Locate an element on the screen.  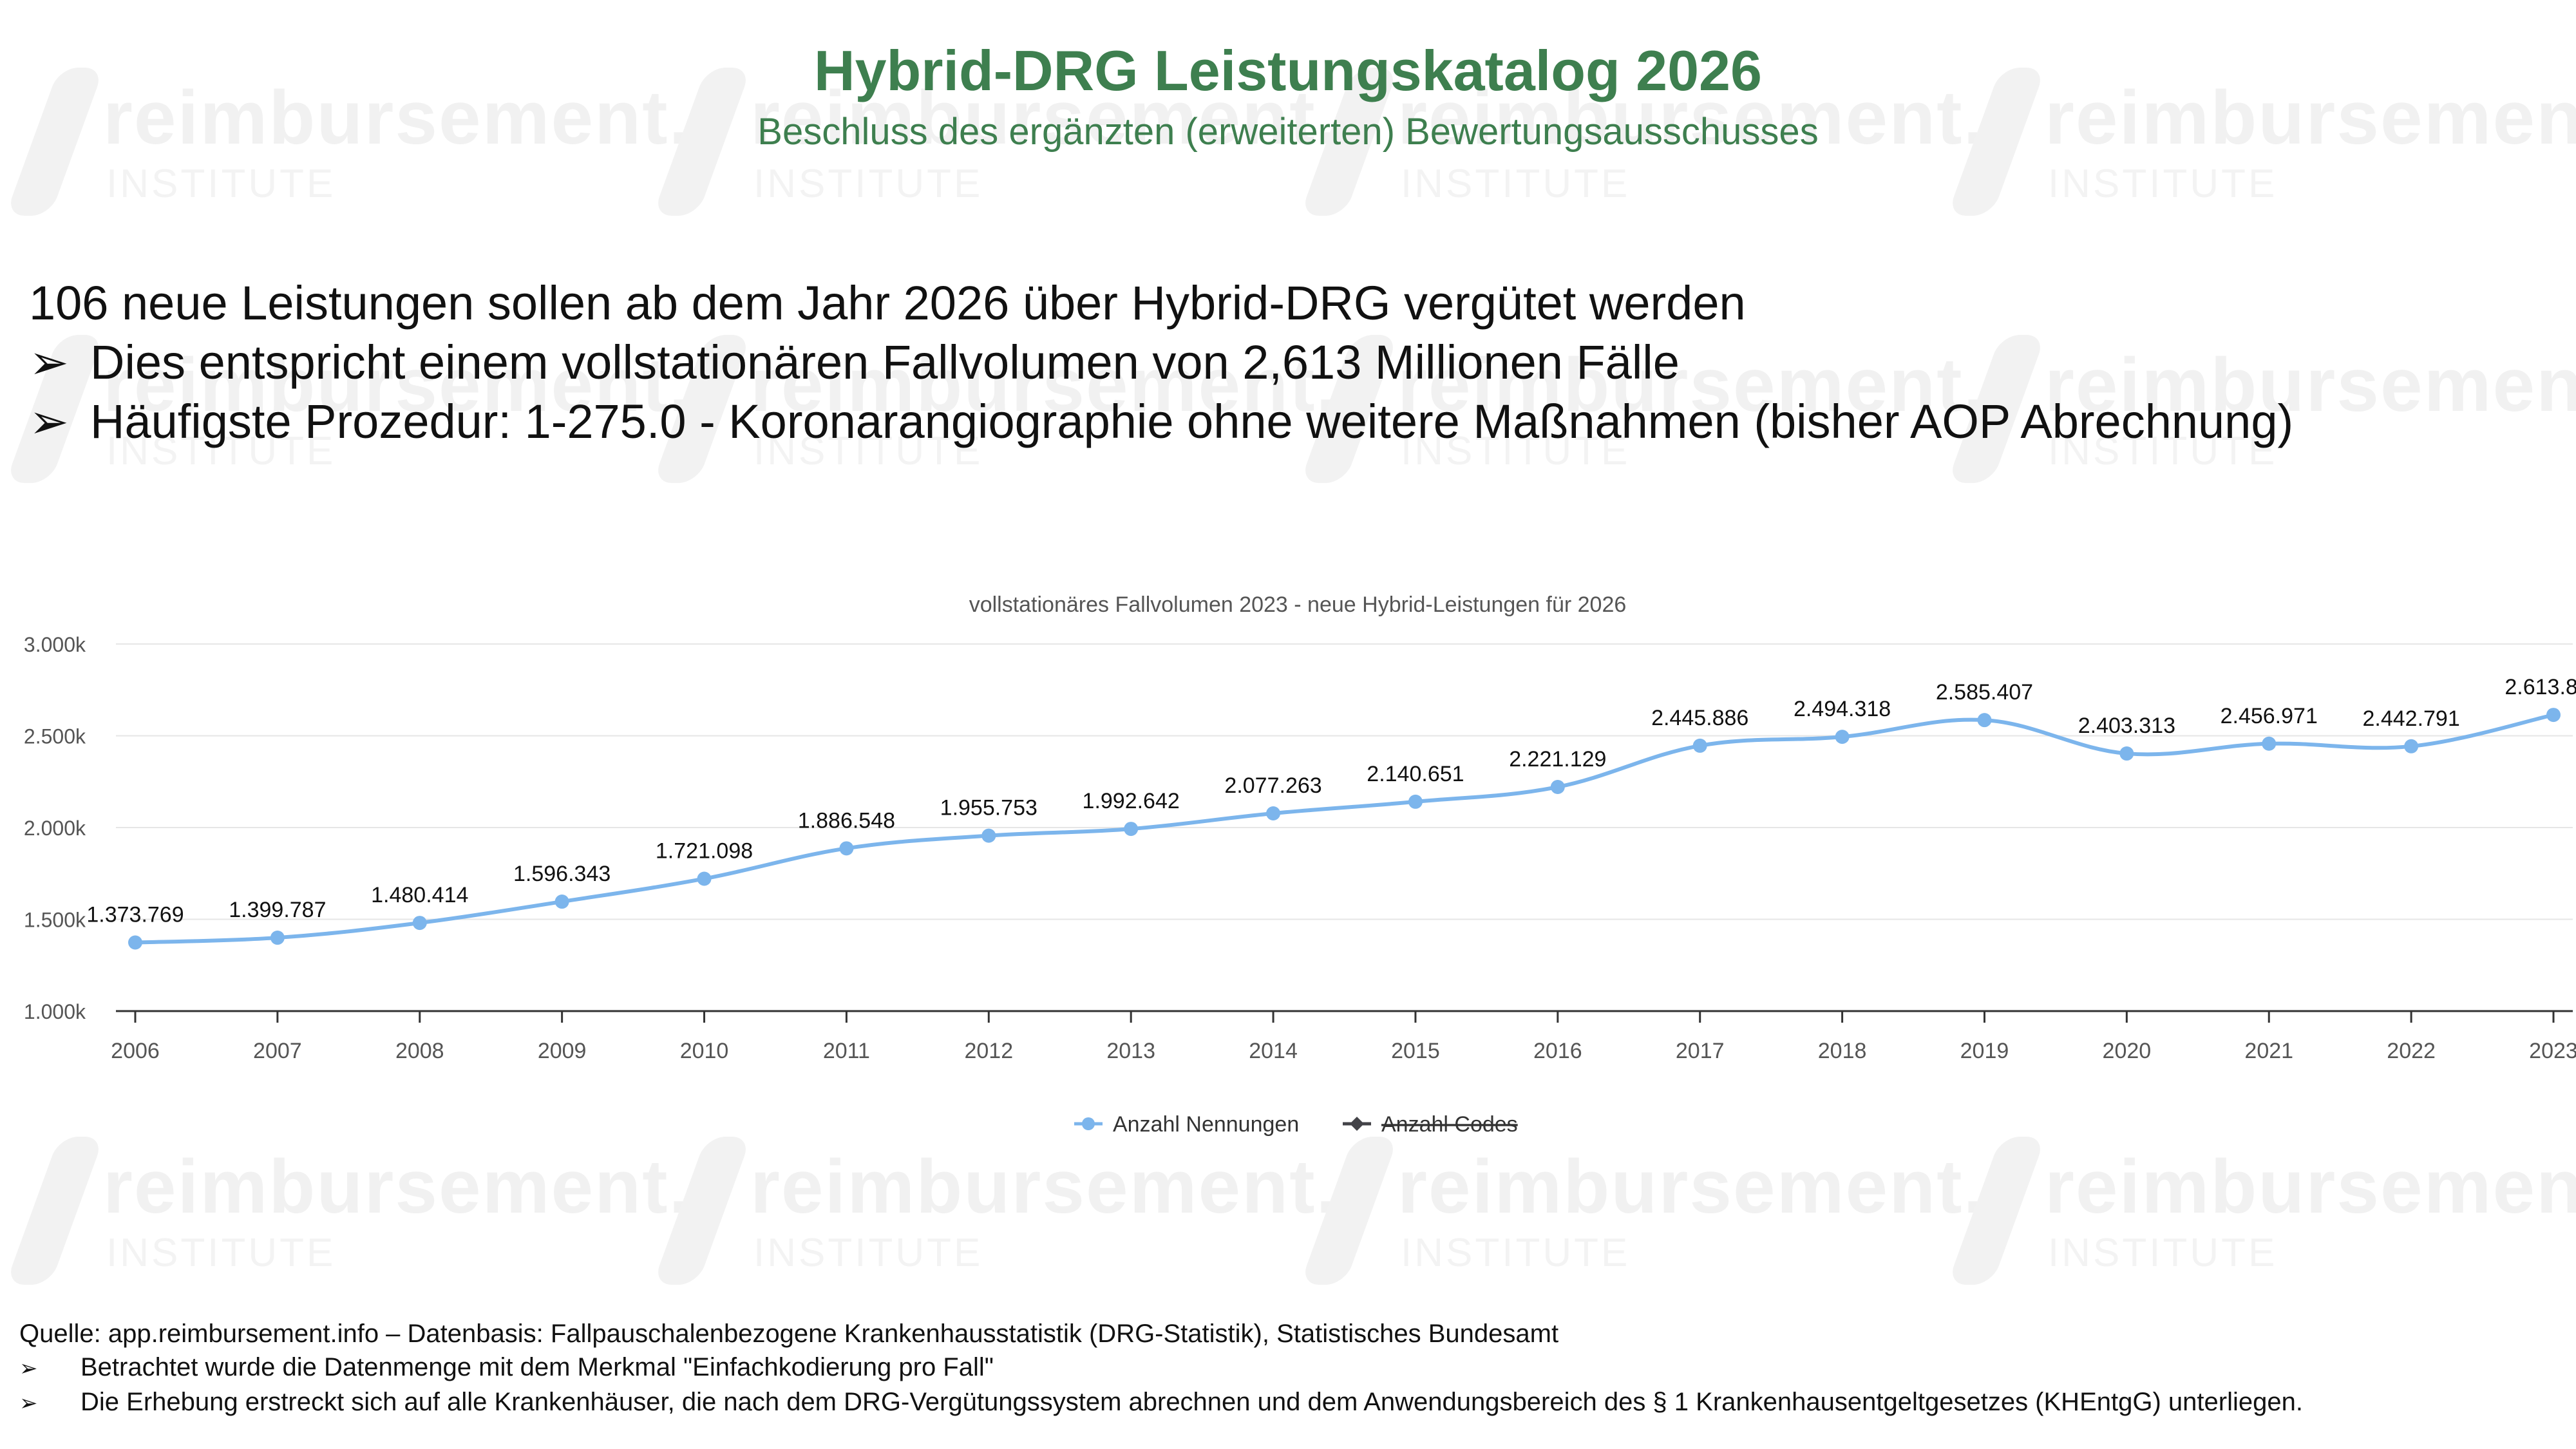
data-label: 2.077.263 is located at coordinates (1272, 785).